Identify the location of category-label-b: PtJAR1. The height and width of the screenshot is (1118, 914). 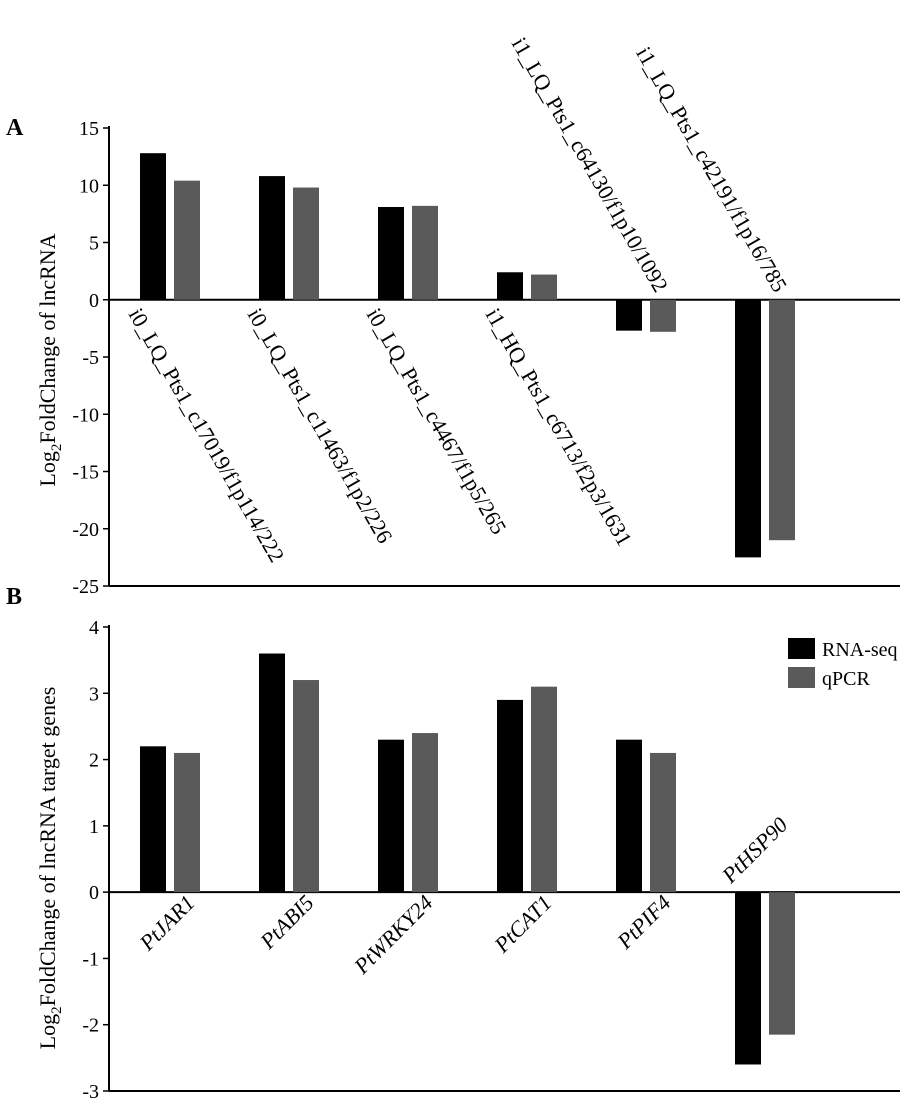
(167, 923).